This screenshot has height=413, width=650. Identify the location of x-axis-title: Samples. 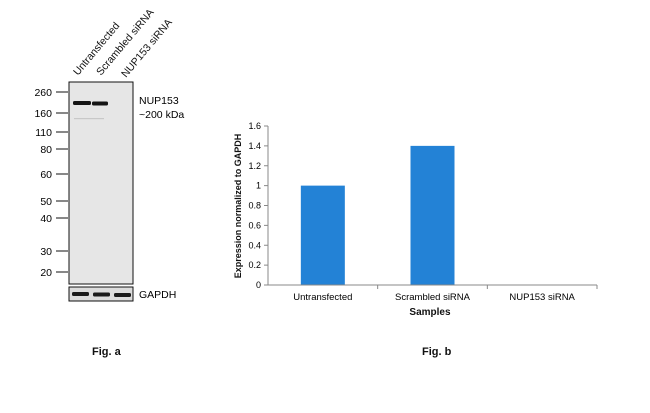
(430, 312).